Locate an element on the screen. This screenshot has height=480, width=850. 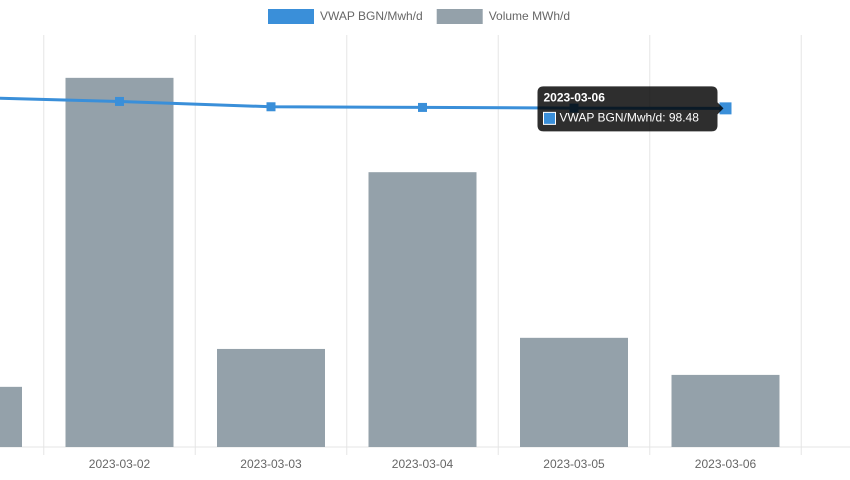
legend-label: VWAP BGN/Mwh/d is located at coordinates (371, 16).